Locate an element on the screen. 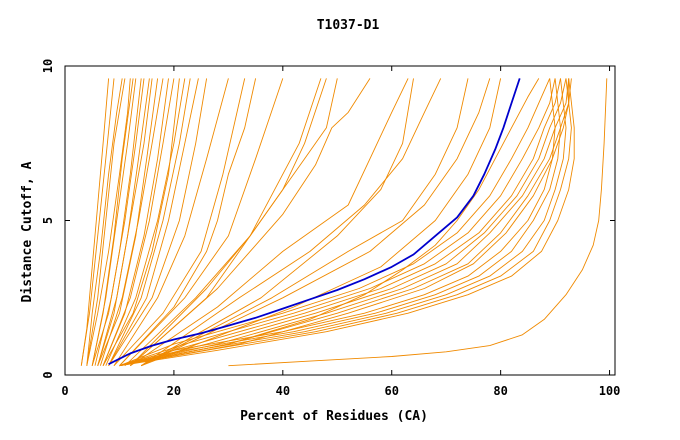 The height and width of the screenshot is (440, 680). x-tick-label: 80 is located at coordinates (500, 391).